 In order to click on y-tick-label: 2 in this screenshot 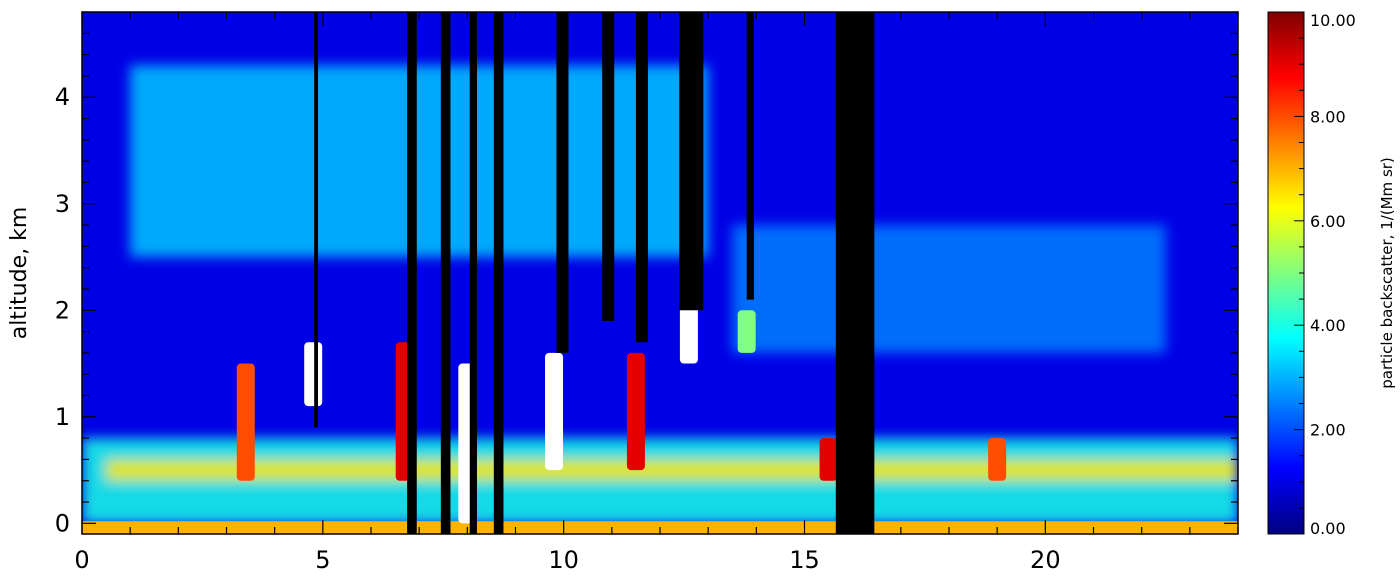, I will do `click(62, 310)`.